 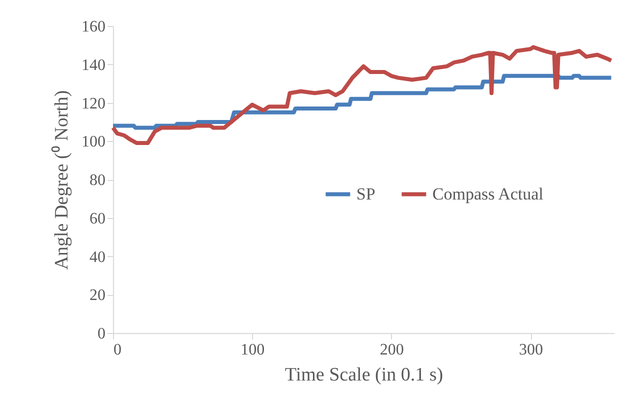 I want to click on x-tick-label: 100, so click(x=252, y=350).